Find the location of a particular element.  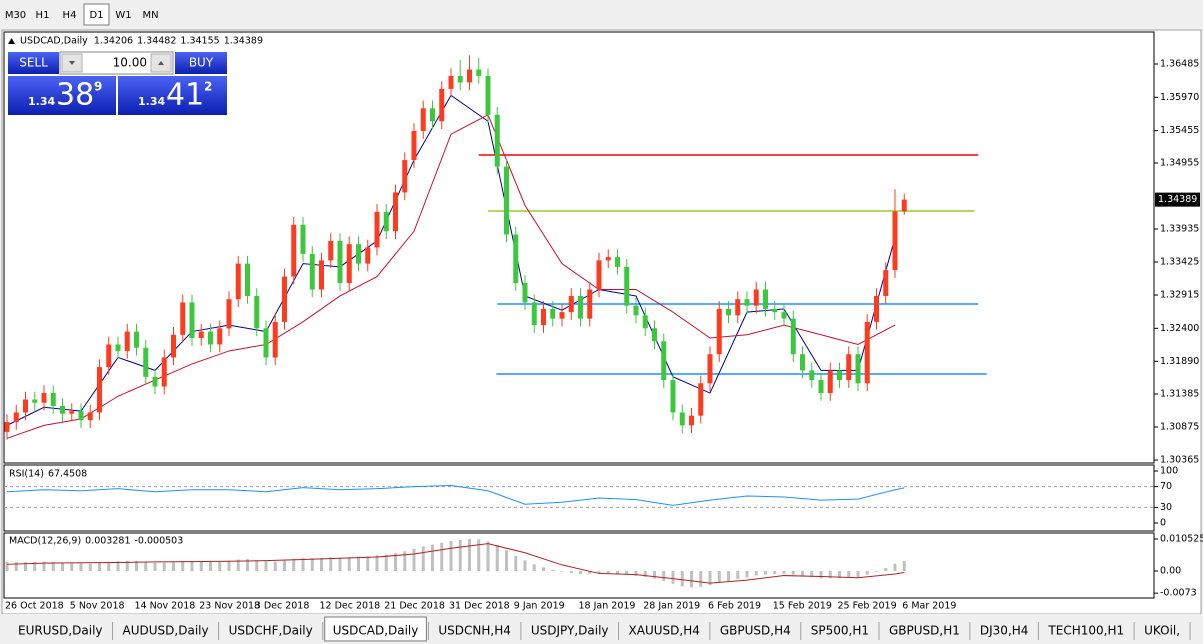

timeframe-label: D1 is located at coordinates (96, 15).